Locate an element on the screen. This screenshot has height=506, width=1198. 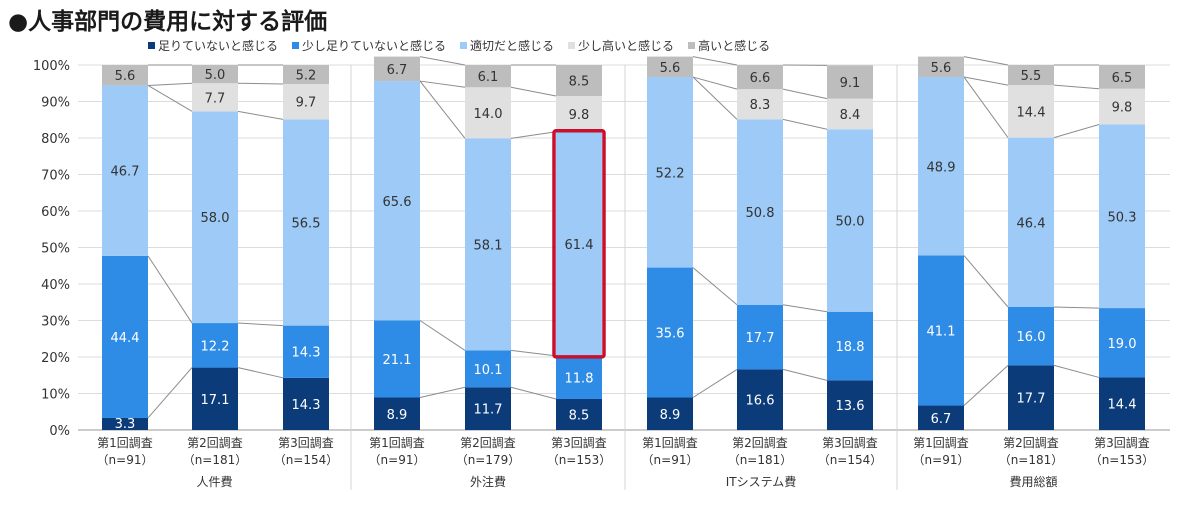
data-label: 8.5 is located at coordinates (579, 82).